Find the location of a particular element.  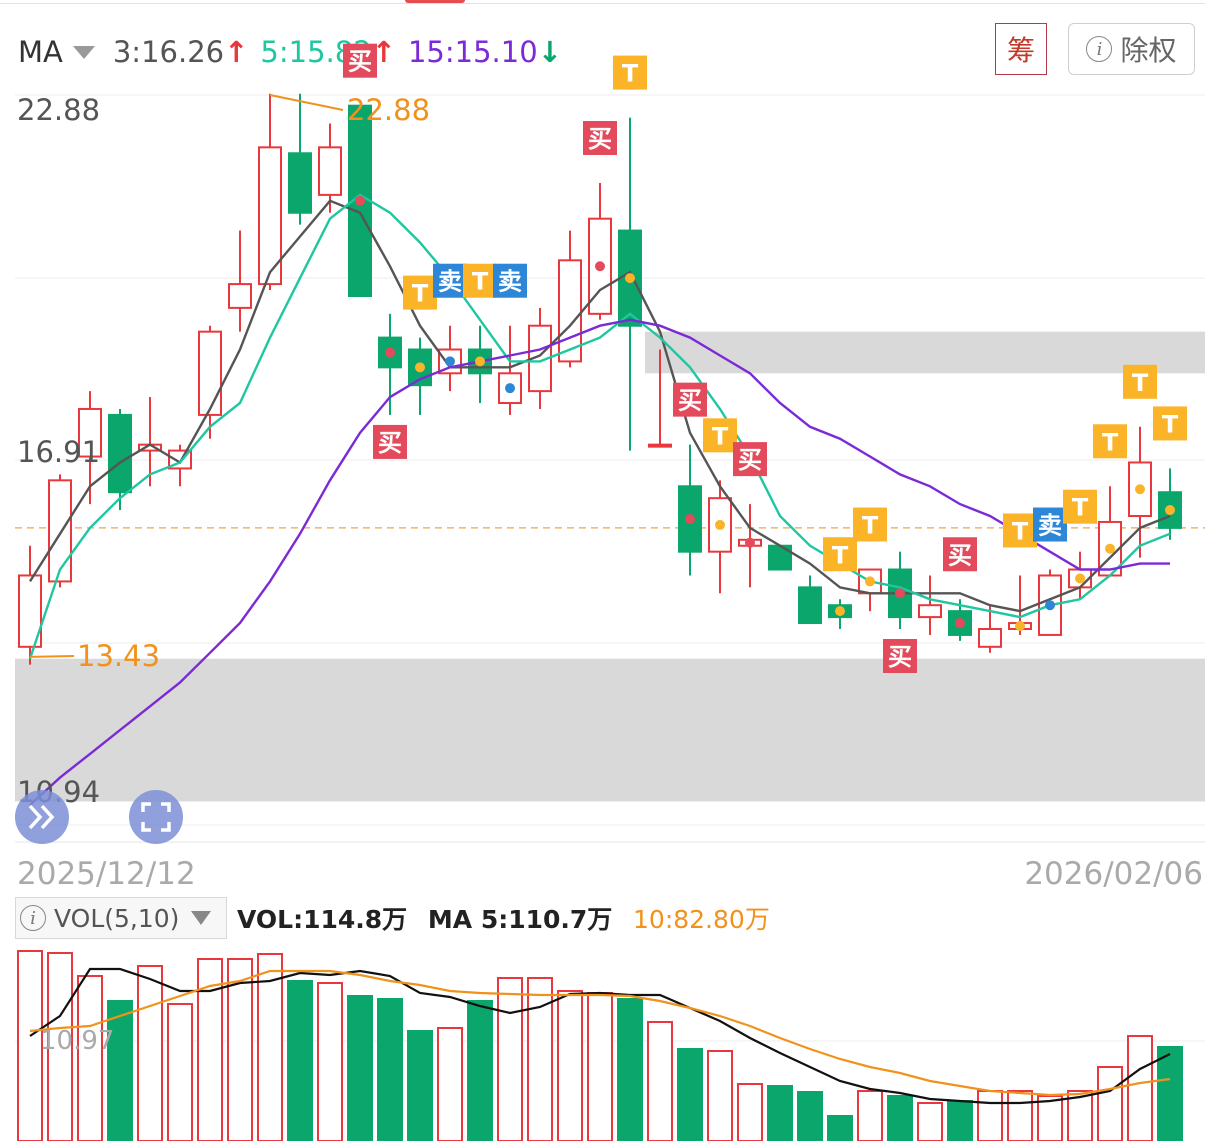

chip-distribution-button: 筹 is located at coordinates (1021, 49).